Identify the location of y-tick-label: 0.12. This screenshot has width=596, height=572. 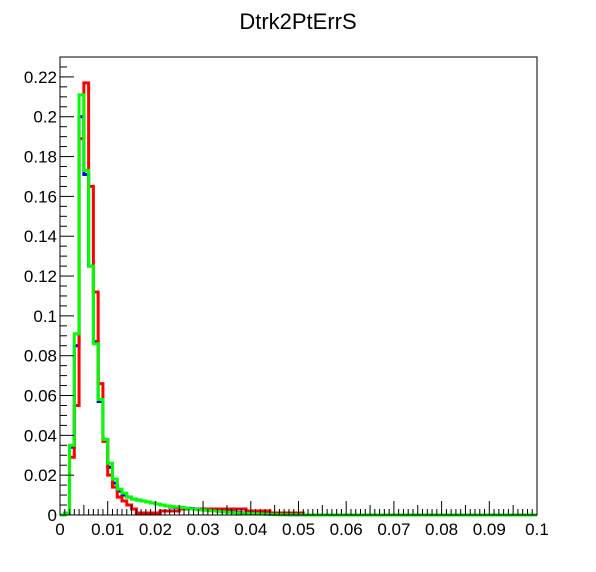
(40, 276).